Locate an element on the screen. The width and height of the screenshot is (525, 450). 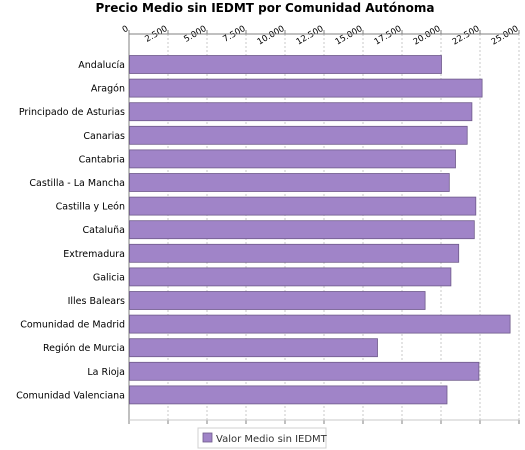
x-tick-label: 0 is located at coordinates (126, 29).